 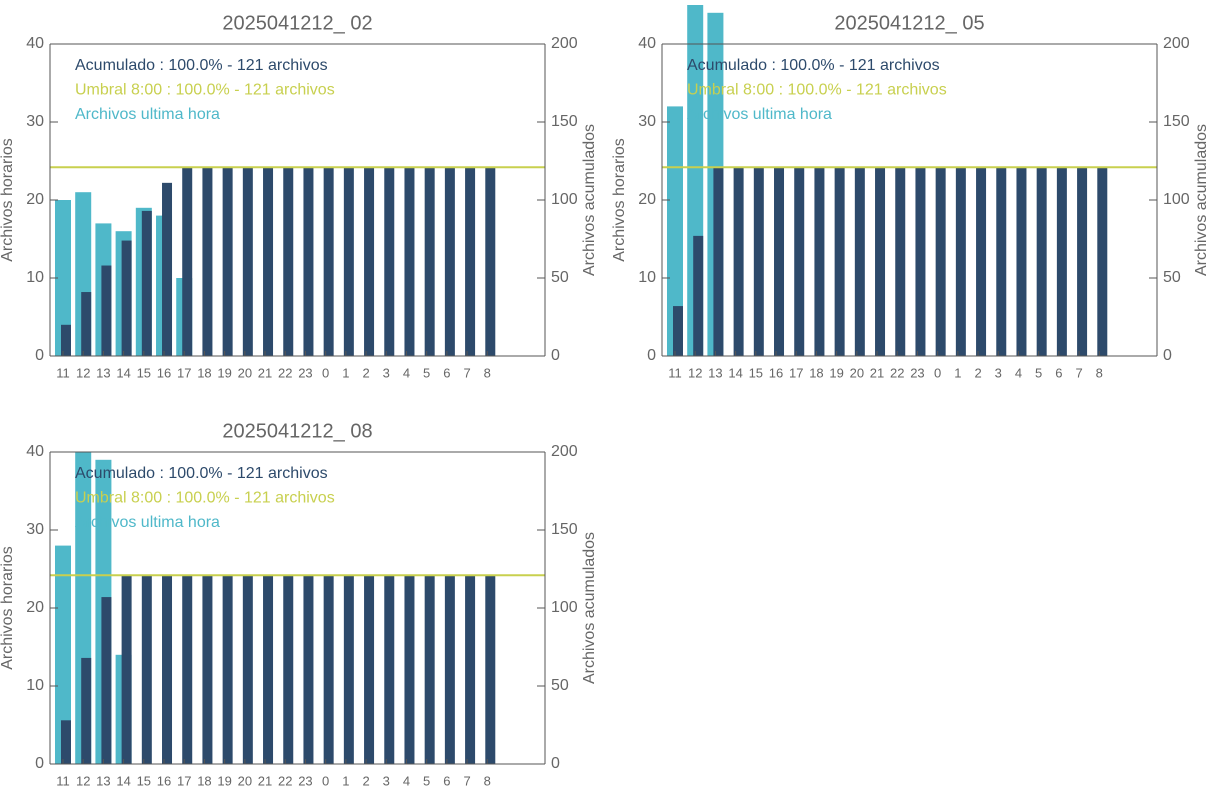 I want to click on legend-entry: Umbral 8:00 : 100.0% - 121 archivos, so click(x=817, y=90).